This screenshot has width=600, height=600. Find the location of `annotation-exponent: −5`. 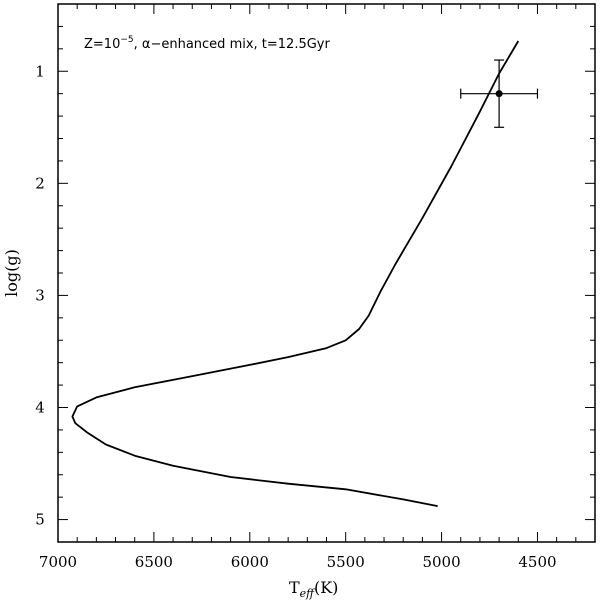

annotation-exponent: −5 is located at coordinates (126, 40).